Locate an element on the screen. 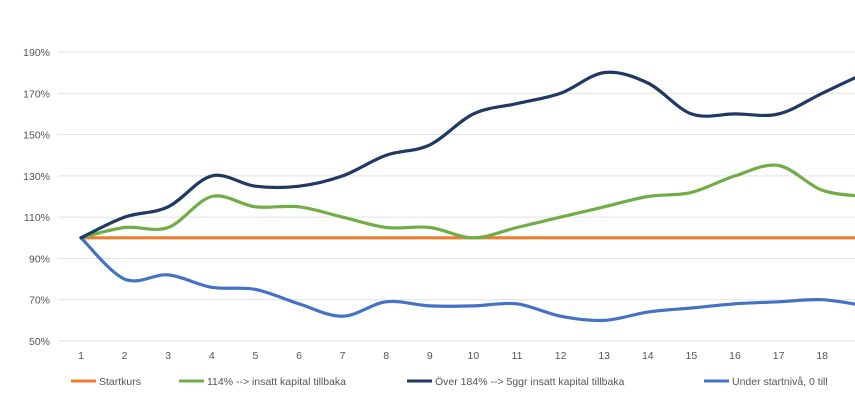 The image size is (855, 396). y-tick-label: 130% is located at coordinates (36, 177).